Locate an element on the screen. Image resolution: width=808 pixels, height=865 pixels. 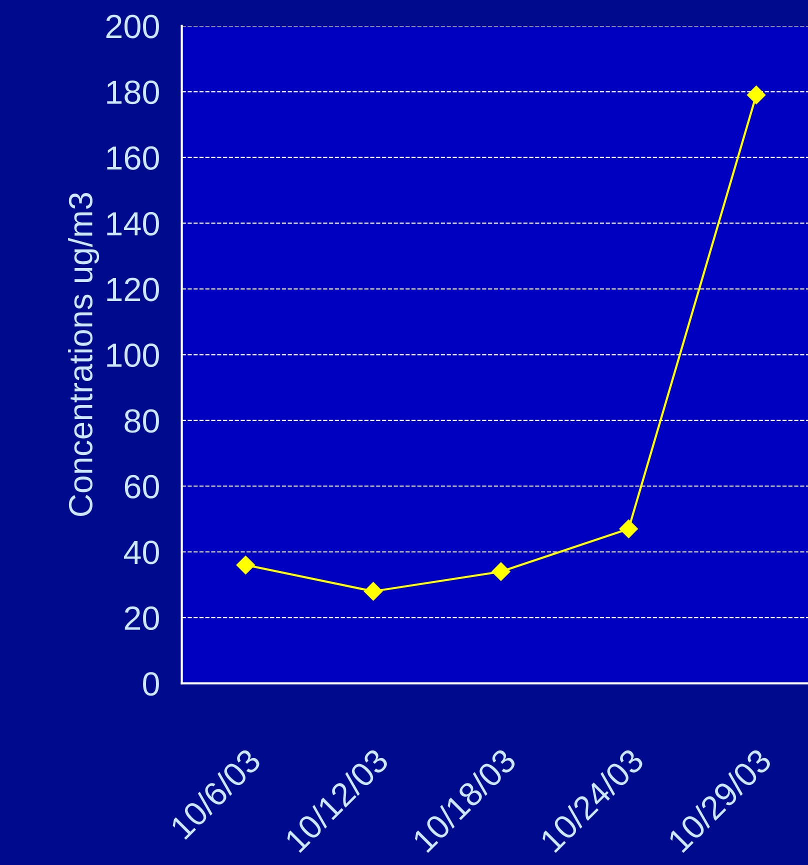
y-tick-label: 0 is located at coordinates (151, 684).